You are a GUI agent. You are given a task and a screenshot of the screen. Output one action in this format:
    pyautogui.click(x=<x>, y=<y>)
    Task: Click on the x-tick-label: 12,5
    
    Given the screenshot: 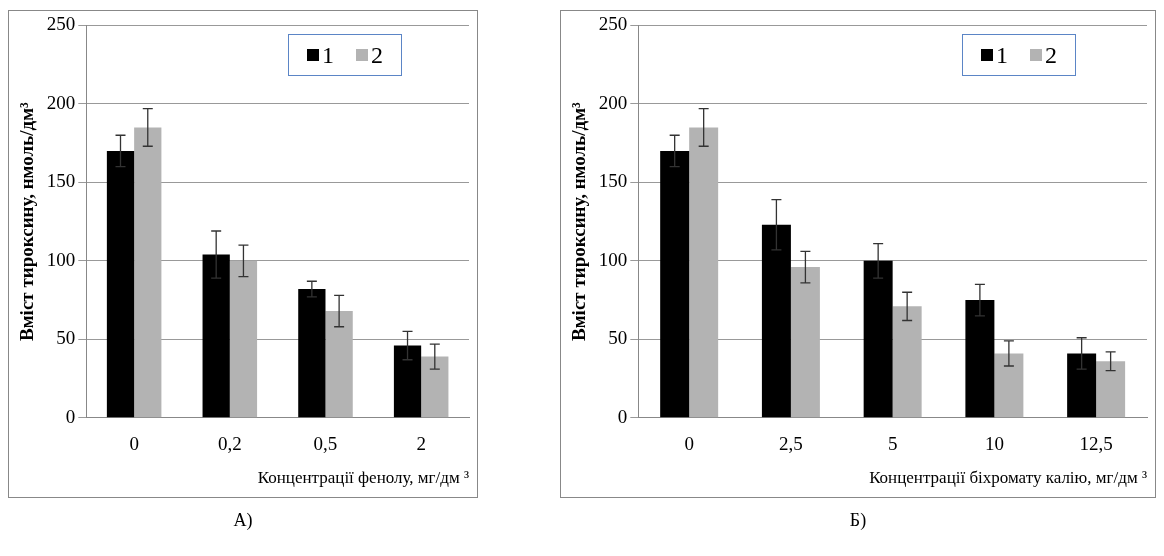 What is the action you would take?
    pyautogui.click(x=1096, y=444)
    